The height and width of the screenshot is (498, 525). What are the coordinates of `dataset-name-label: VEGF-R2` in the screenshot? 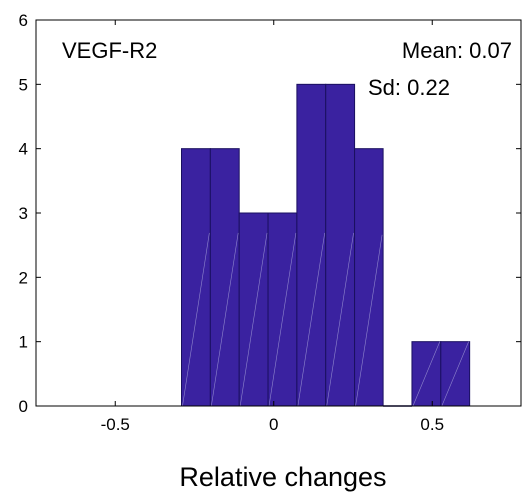 It's located at (109, 50).